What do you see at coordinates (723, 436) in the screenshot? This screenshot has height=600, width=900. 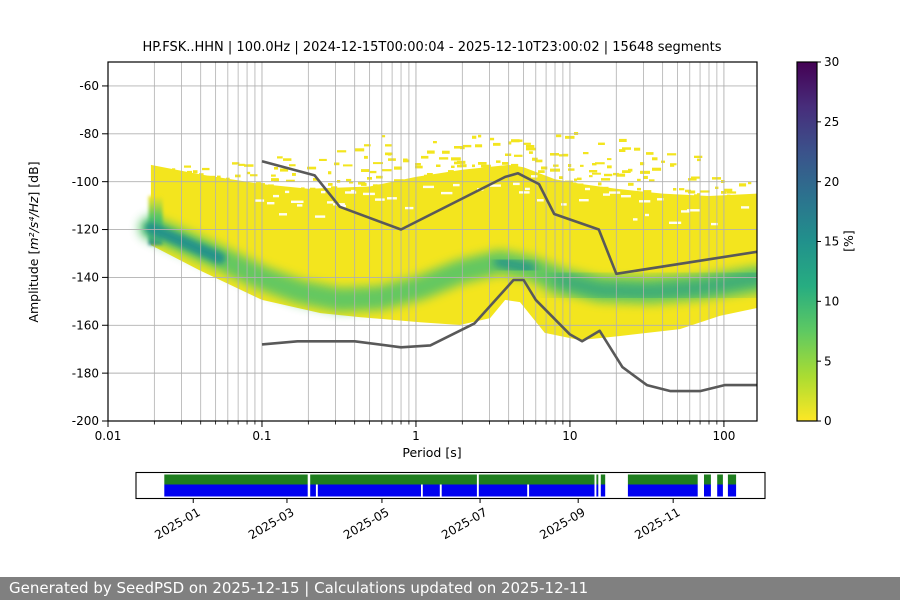 I see `x-tick-label: 100` at bounding box center [723, 436].